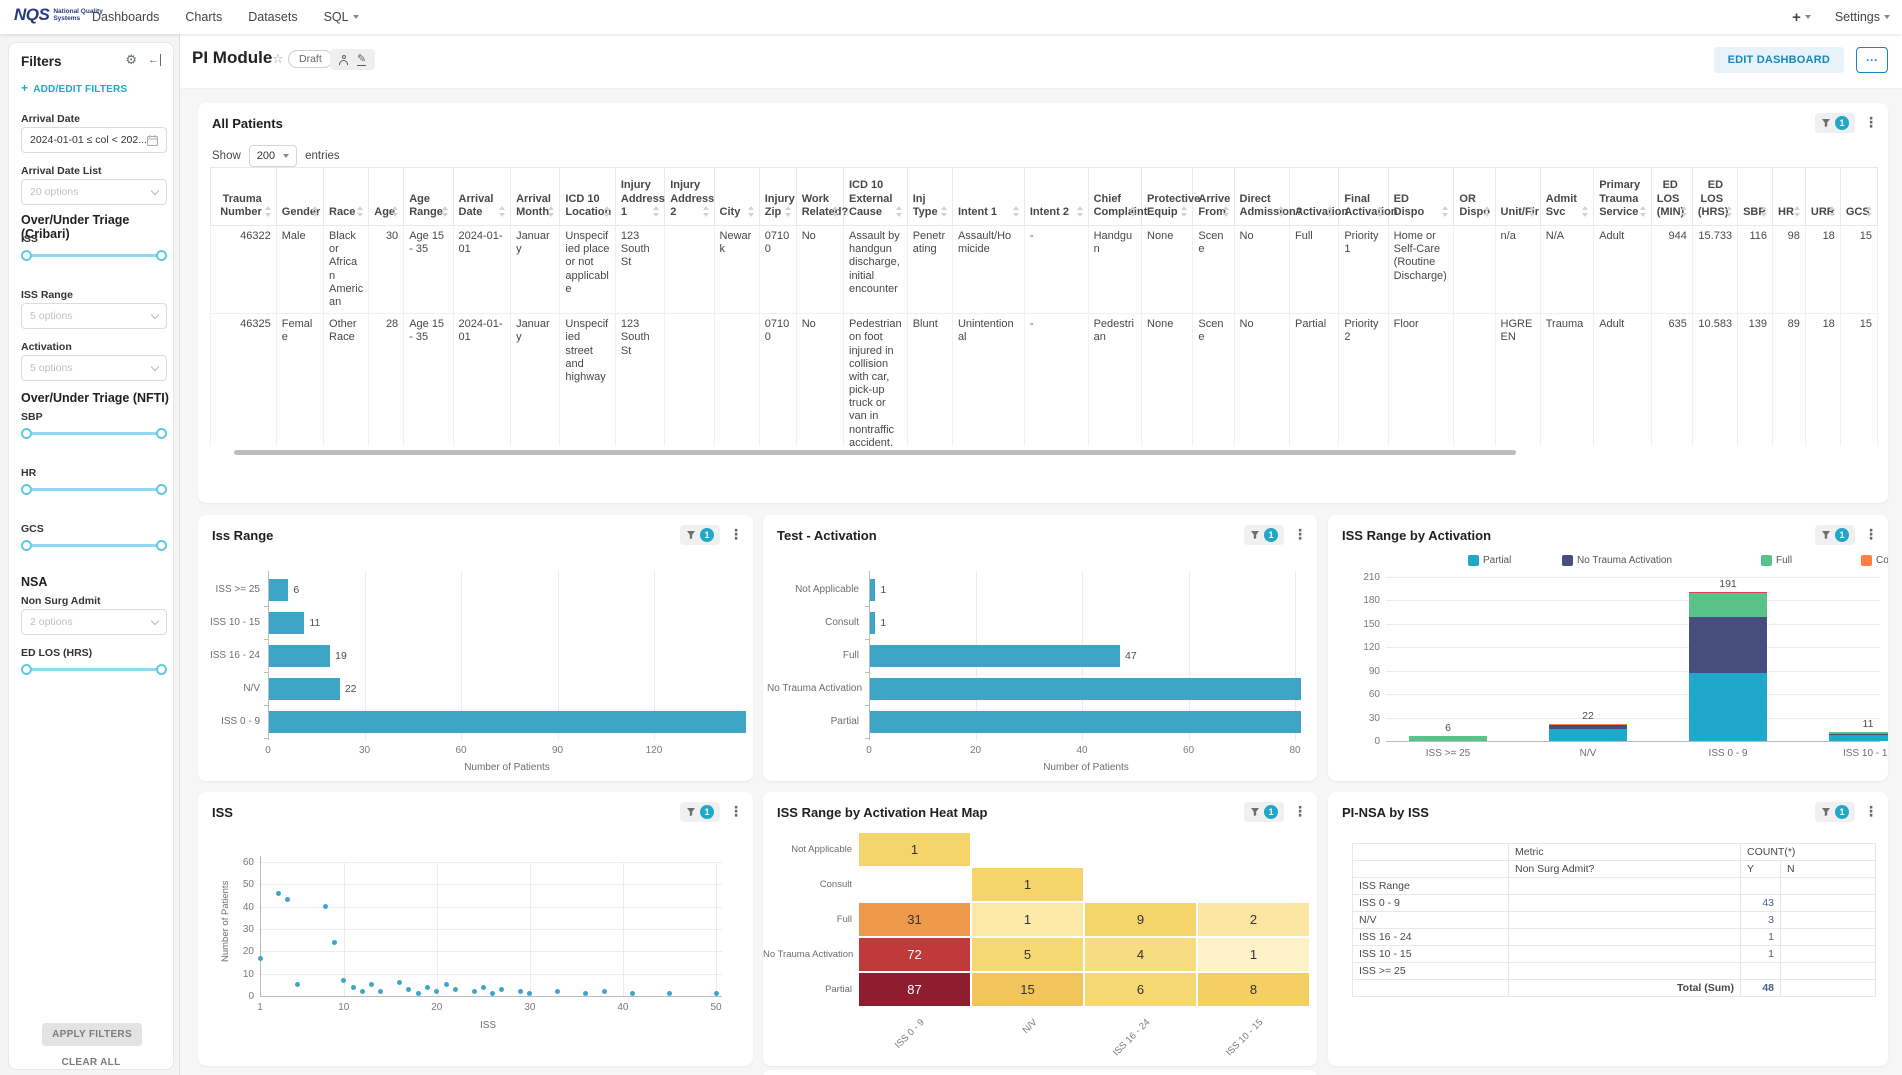 This screenshot has height=1075, width=1902. I want to click on entries-select: 200, so click(273, 156).